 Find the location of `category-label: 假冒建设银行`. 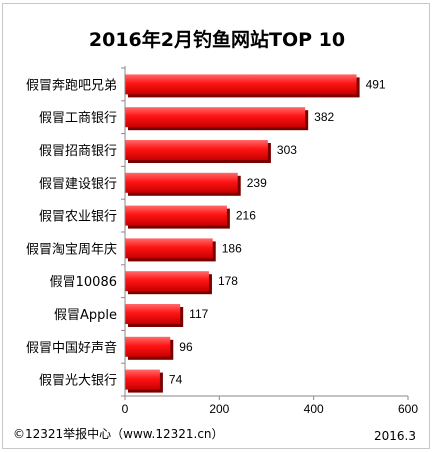

category-label: 假冒建设银行 is located at coordinates (78, 184).